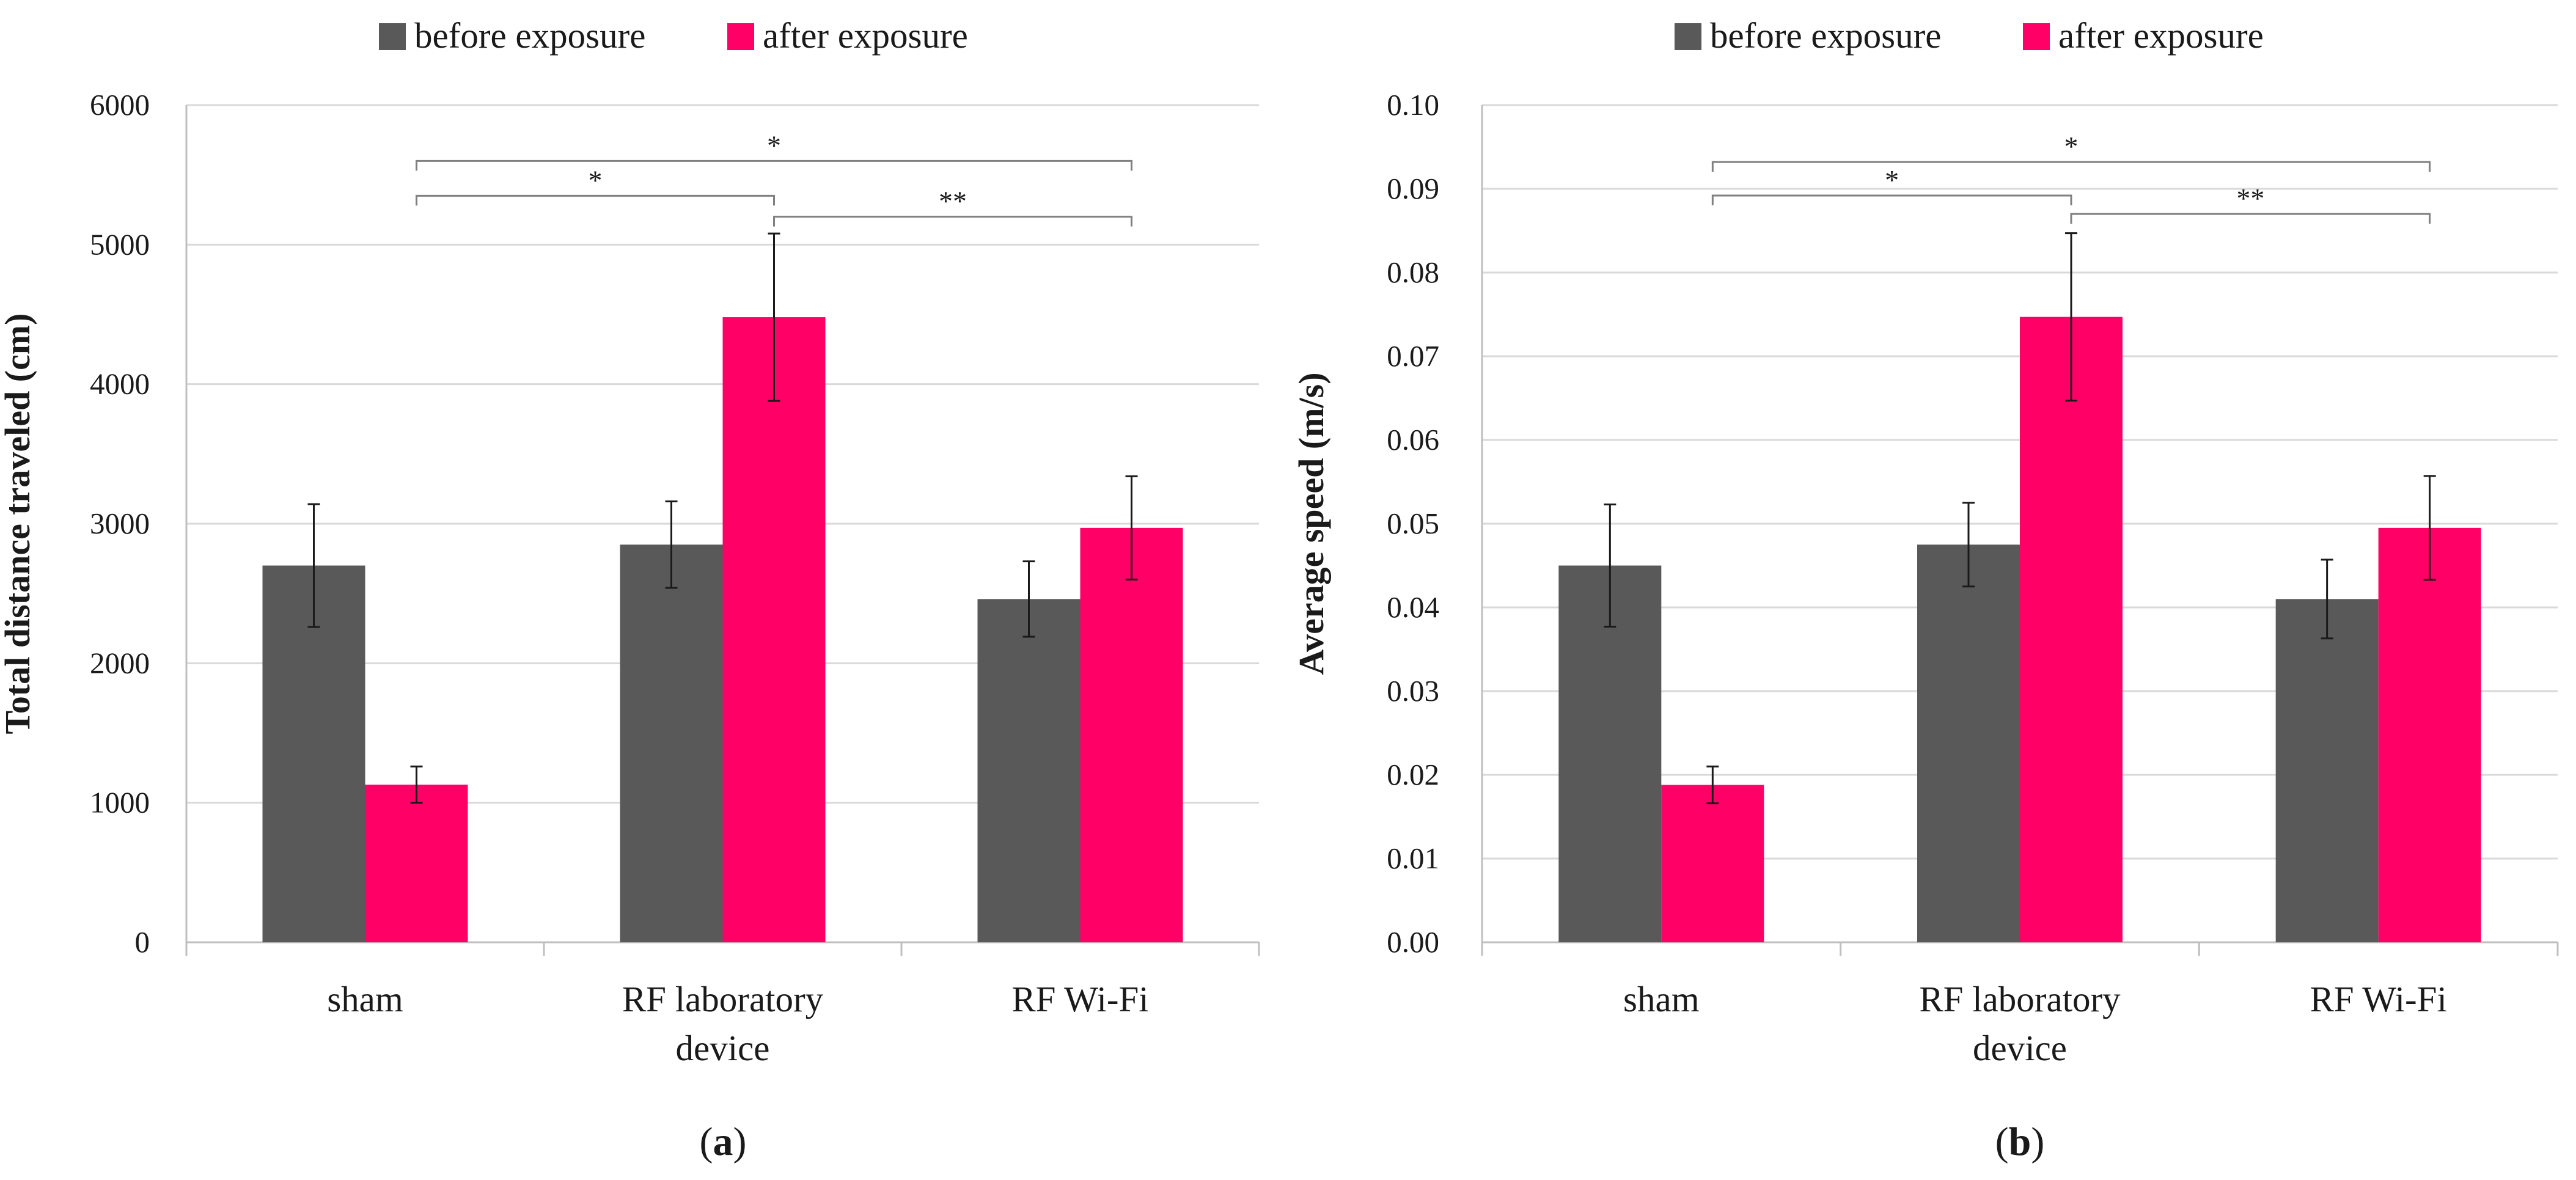  Describe the element at coordinates (120, 105) in the screenshot. I see `y-tick-label: 6000` at that location.